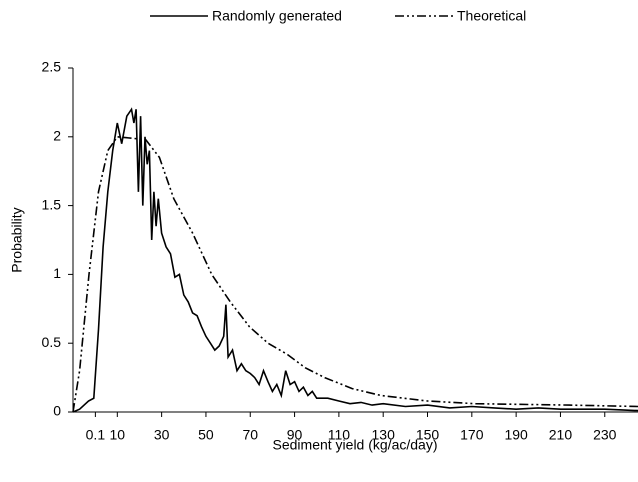 The height and width of the screenshot is (482, 638). What do you see at coordinates (52, 342) in the screenshot?
I see `y-tick-label: 0.5` at bounding box center [52, 342].